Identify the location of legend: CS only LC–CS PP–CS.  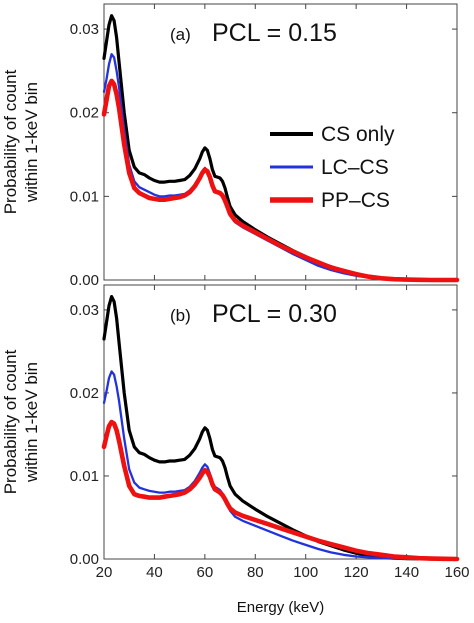
(332, 167).